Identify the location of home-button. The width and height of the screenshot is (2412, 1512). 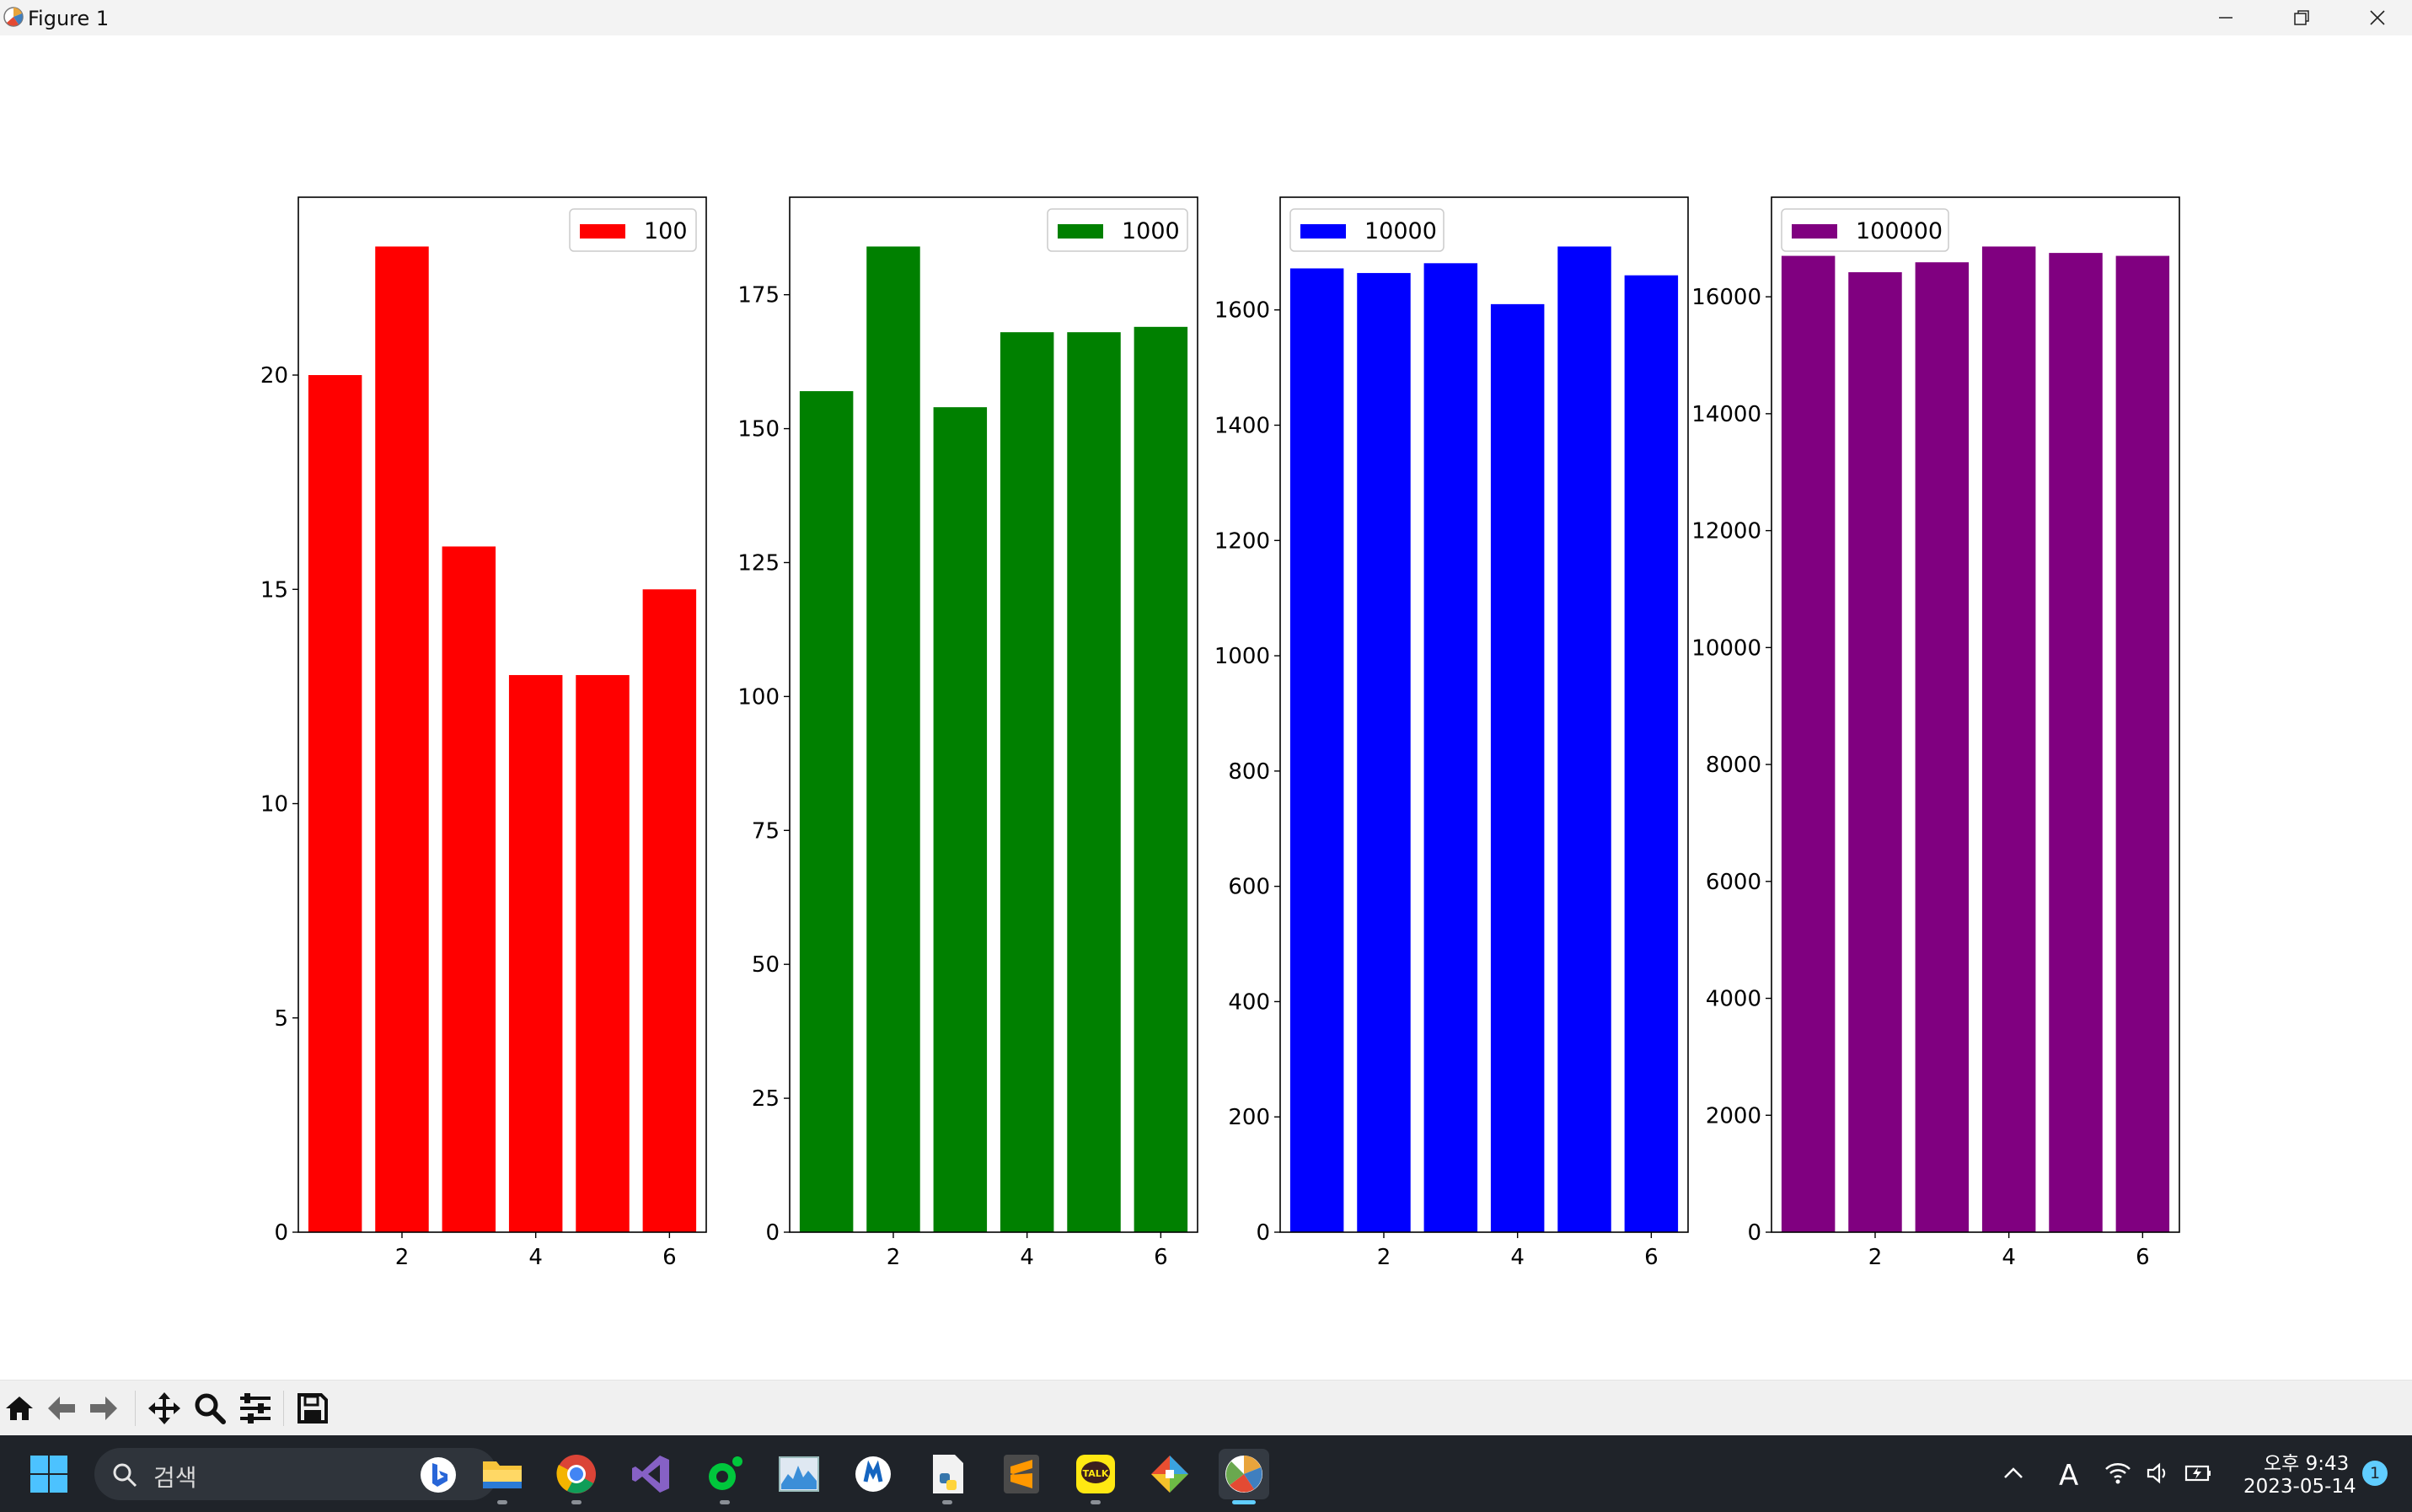
(19, 1408).